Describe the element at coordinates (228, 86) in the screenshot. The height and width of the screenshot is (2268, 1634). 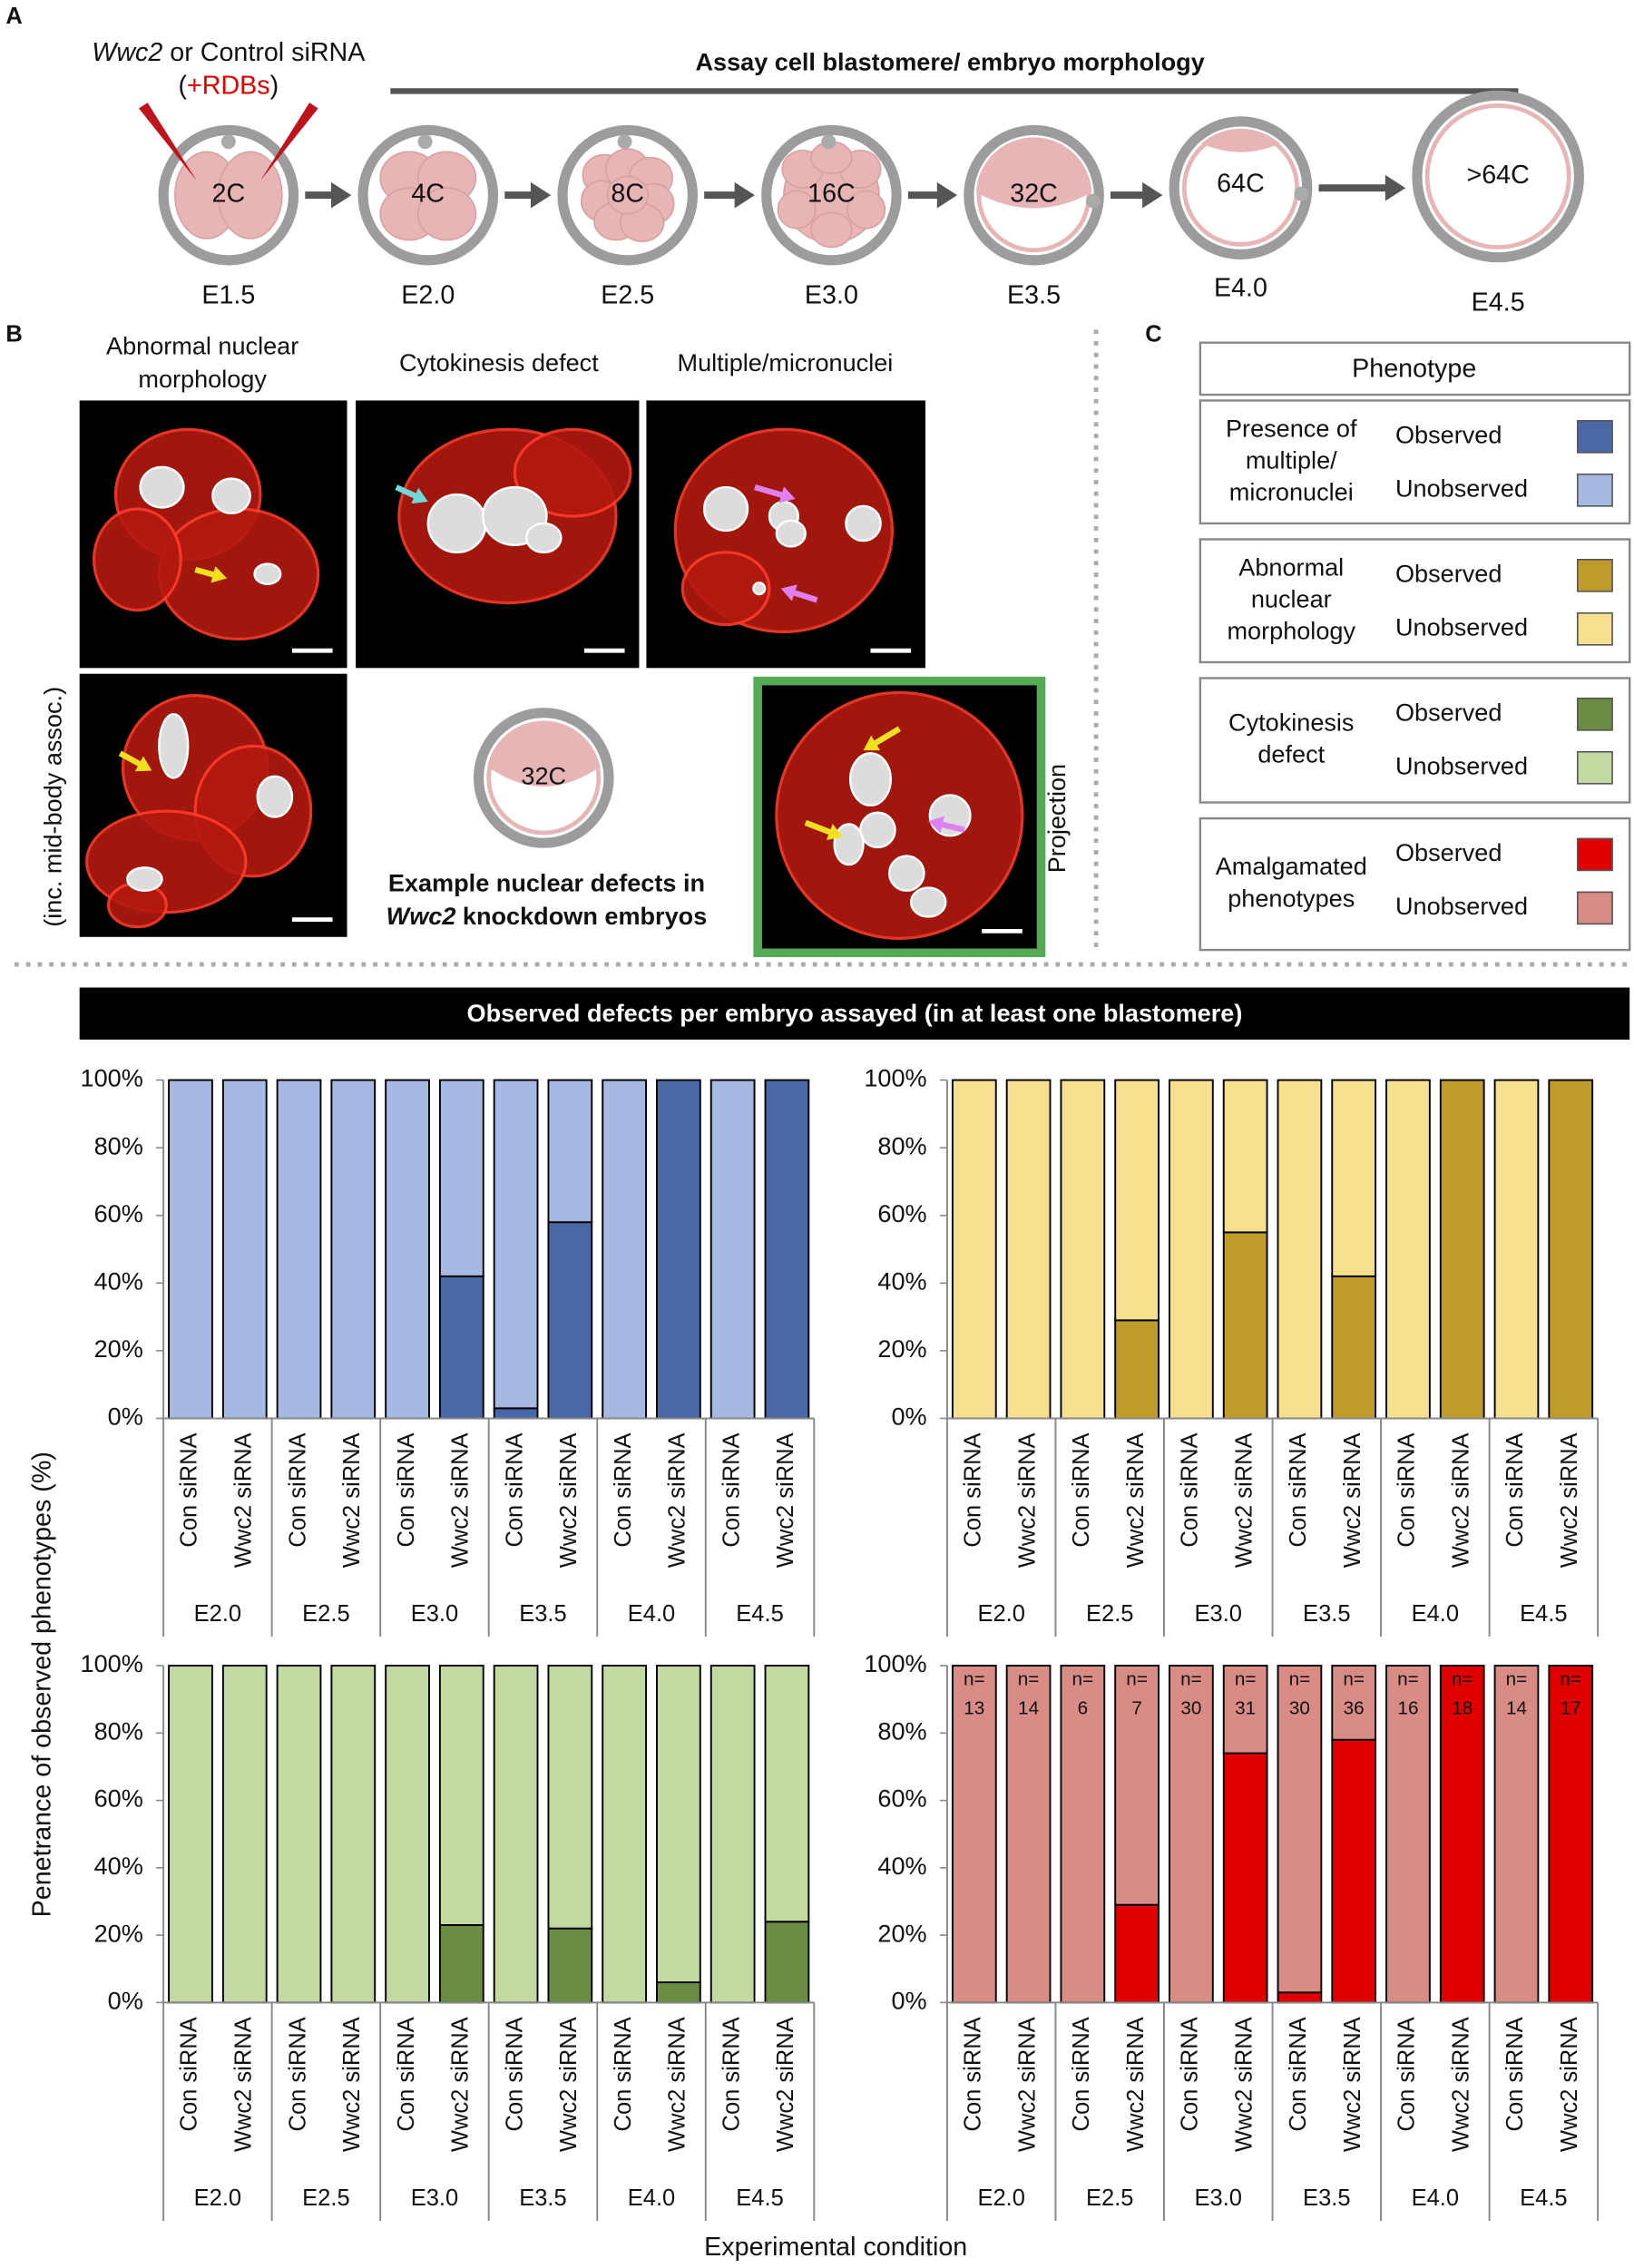
I see `rdb-text: +RDBs` at that location.